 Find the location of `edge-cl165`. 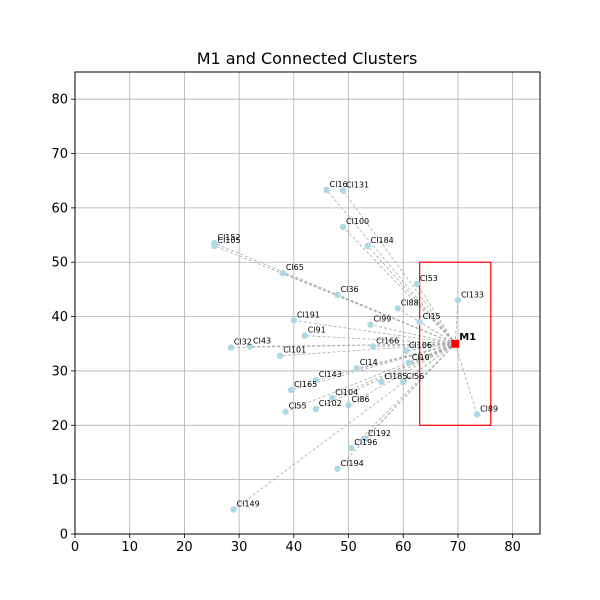

edge-cl165 is located at coordinates (373, 367).